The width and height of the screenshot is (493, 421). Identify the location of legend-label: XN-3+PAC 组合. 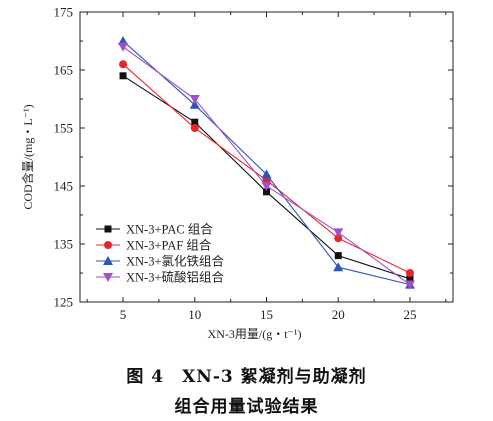
(169, 229).